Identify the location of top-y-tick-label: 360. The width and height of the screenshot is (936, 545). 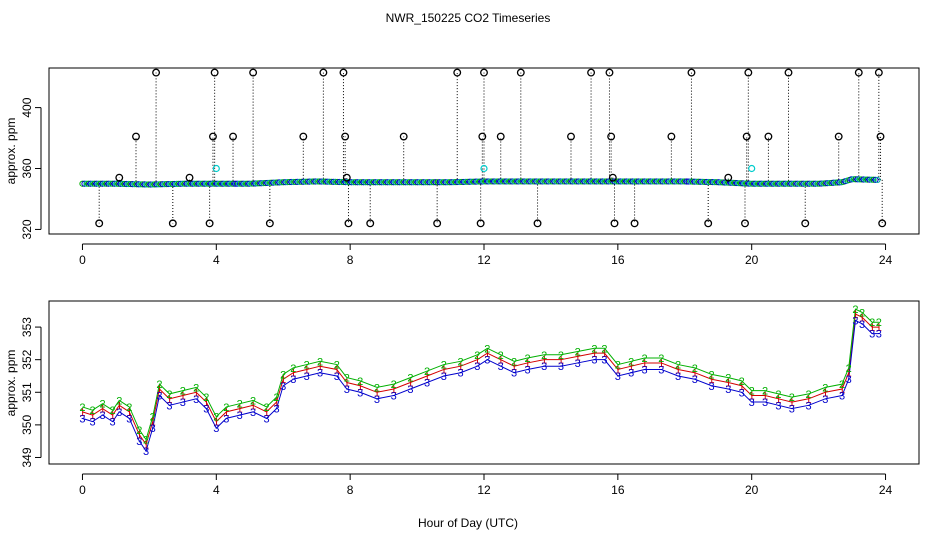
(27, 168).